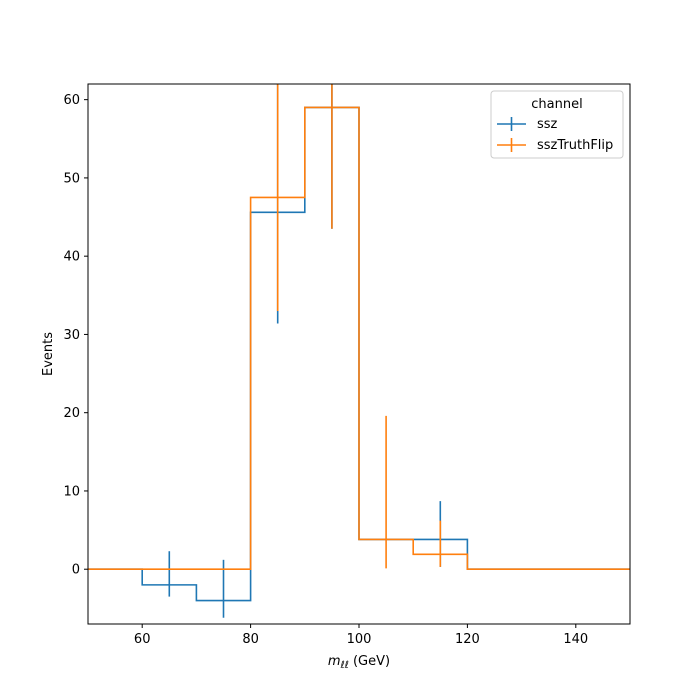 This screenshot has height=700, width=700. I want to click on legend: channel ssz sszTruthFlip, so click(557, 124).